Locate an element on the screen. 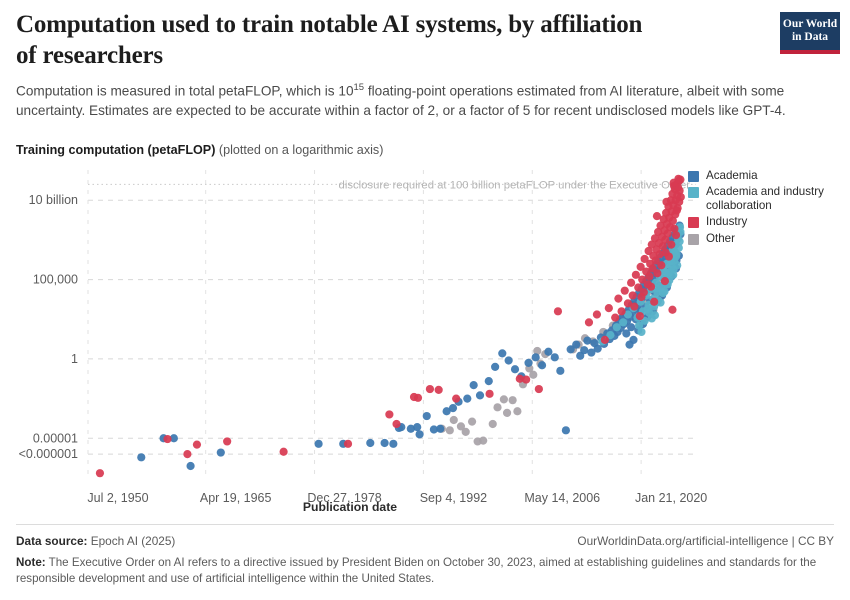 This screenshot has height=600, width=850. owid-logo: Our World in Data is located at coordinates (810, 33).